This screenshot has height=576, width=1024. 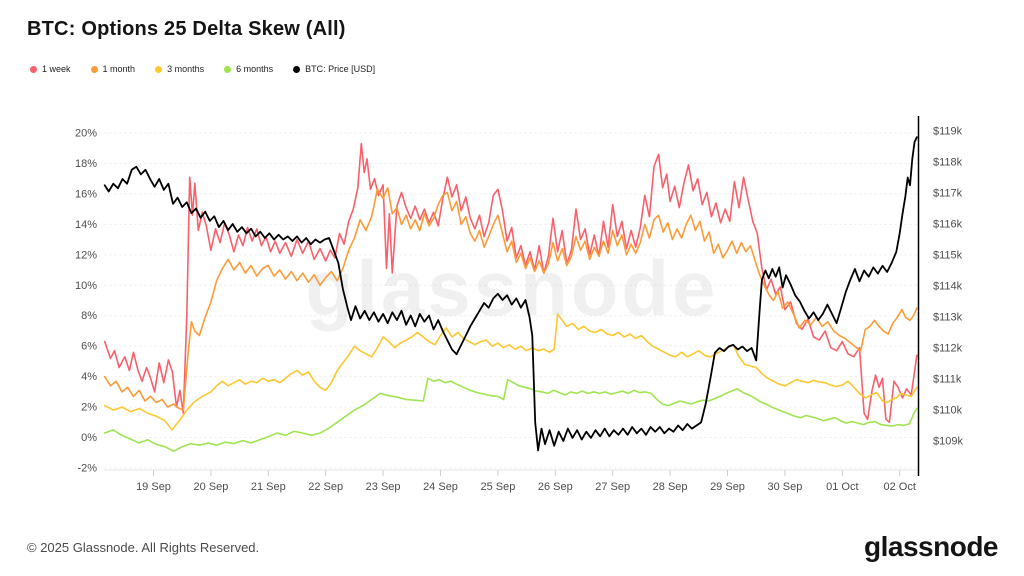 What do you see at coordinates (948, 318) in the screenshot?
I see `right-axis-tick-label: $113k` at bounding box center [948, 318].